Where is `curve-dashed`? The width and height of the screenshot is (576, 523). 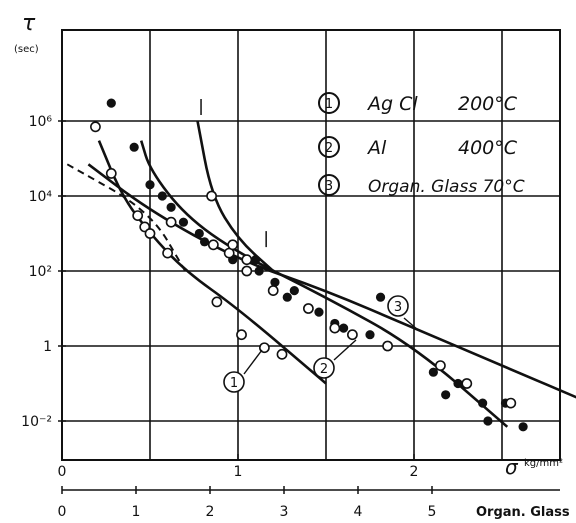 curve-dashed is located at coordinates (126, 217).